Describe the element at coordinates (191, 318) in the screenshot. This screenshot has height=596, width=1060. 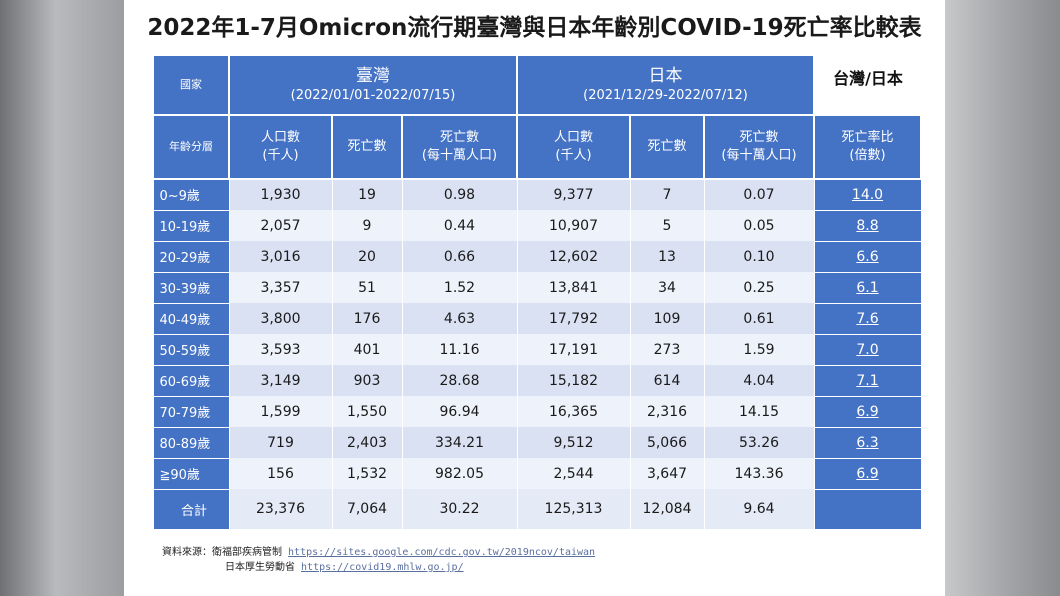
I see `age-group: 40-49歲` at that location.